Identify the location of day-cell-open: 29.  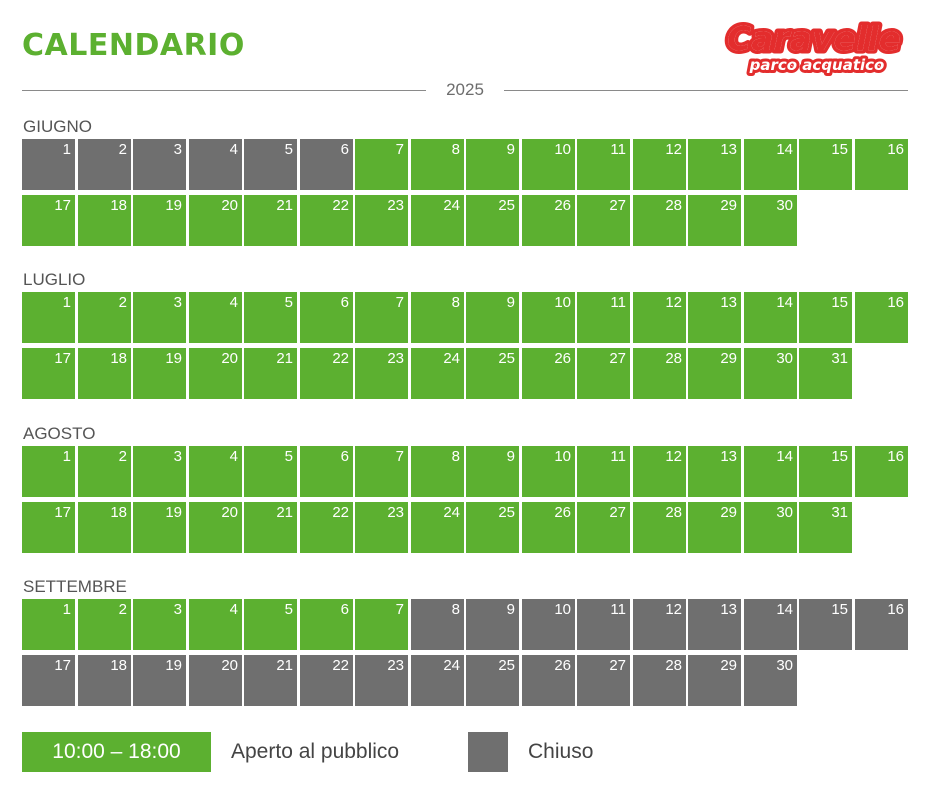
(714, 220).